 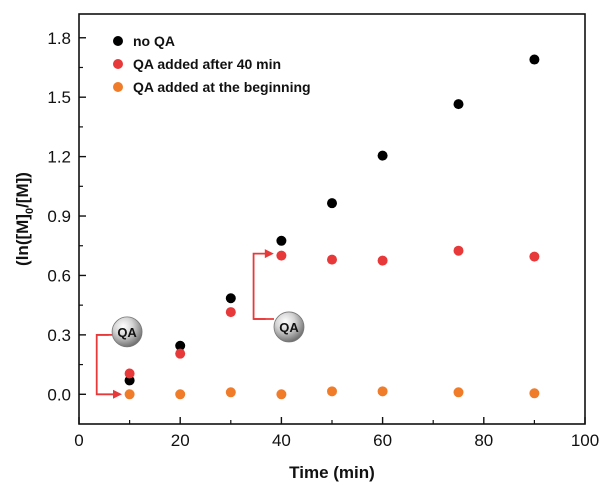 What do you see at coordinates (483, 440) in the screenshot?
I see `x-tick-label: 80` at bounding box center [483, 440].